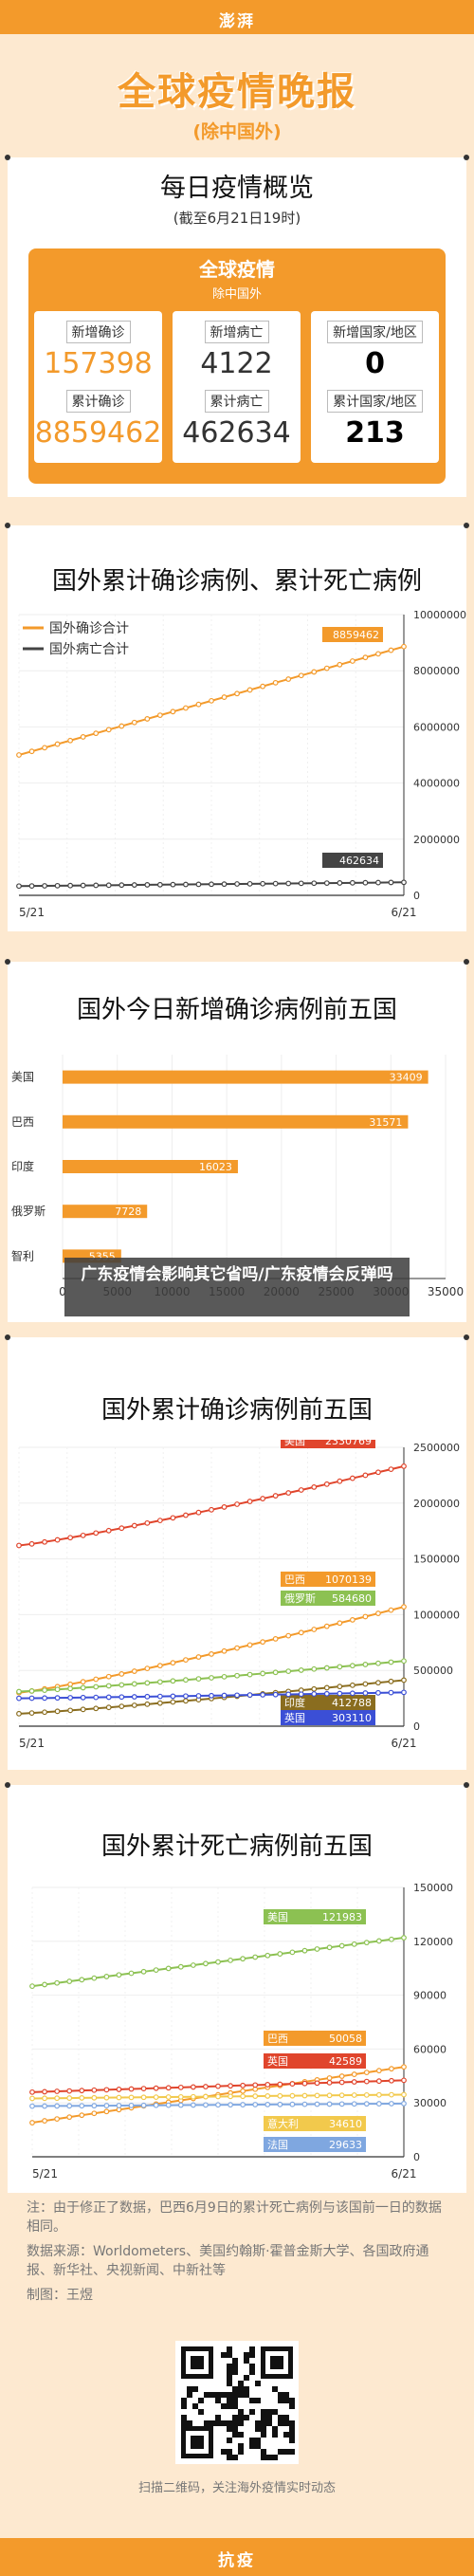 The image size is (474, 2576). I want to click on legend-label: 国外病亡合计, so click(89, 649).